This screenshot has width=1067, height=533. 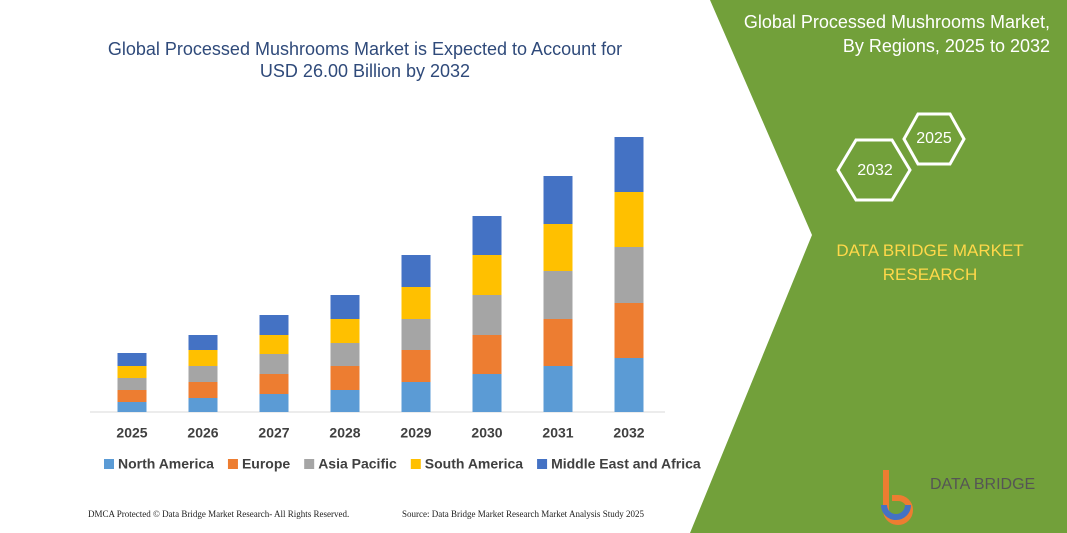 I want to click on x-tick-label: 2030, so click(x=486, y=433).